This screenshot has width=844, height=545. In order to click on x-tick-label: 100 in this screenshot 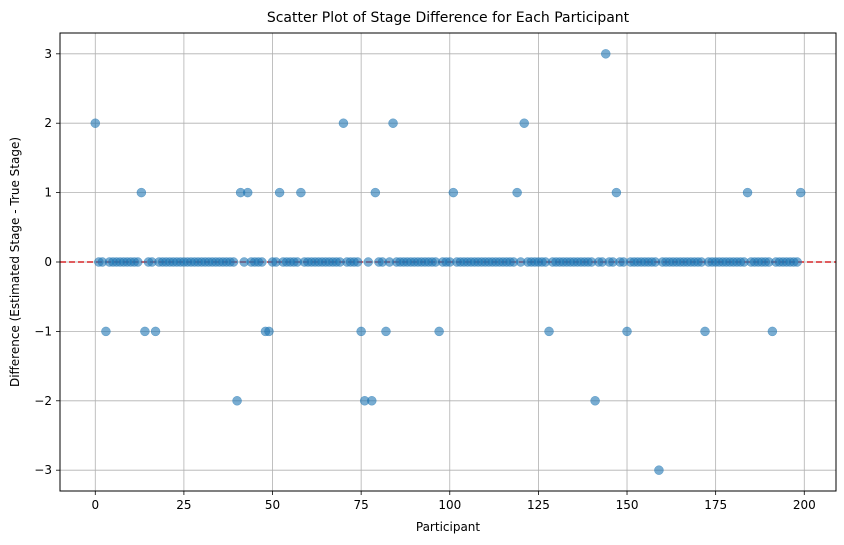, I will do `click(449, 505)`.